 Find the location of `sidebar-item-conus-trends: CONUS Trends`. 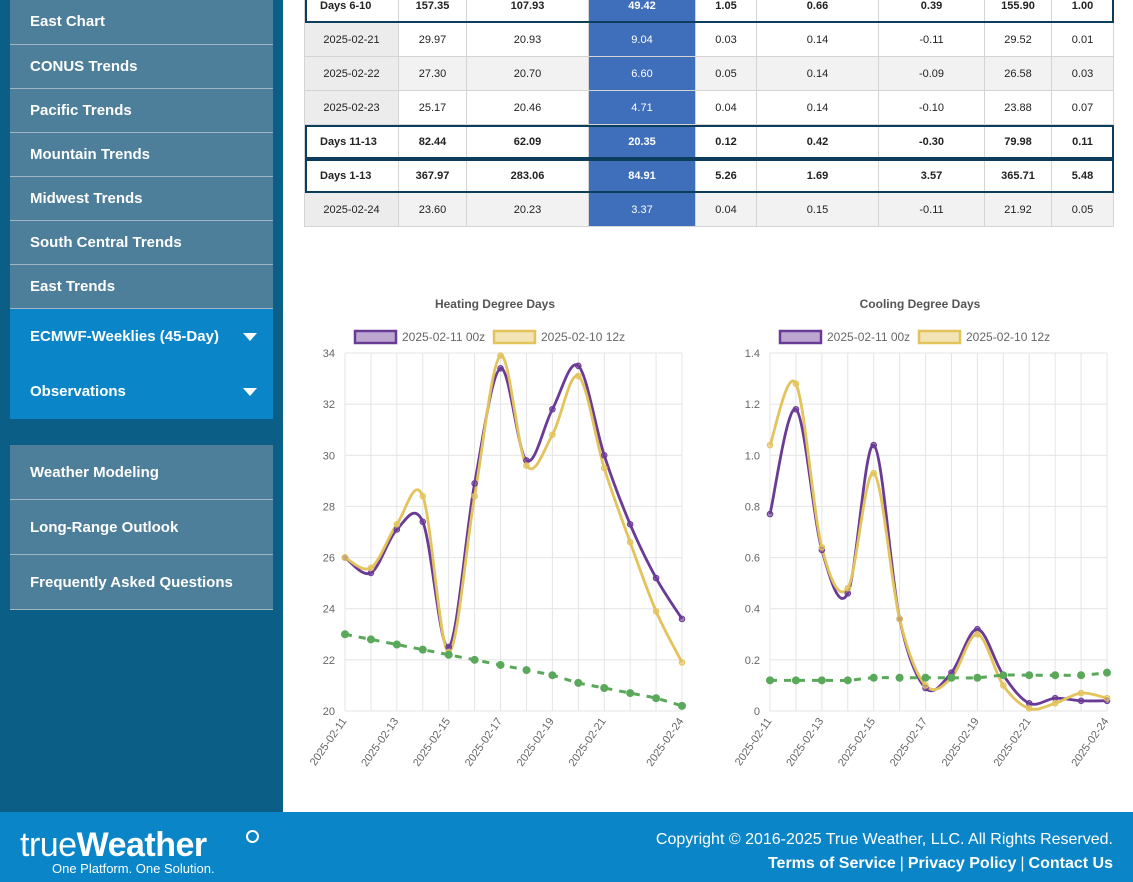

sidebar-item-conus-trends: CONUS Trends is located at coordinates (141, 67).